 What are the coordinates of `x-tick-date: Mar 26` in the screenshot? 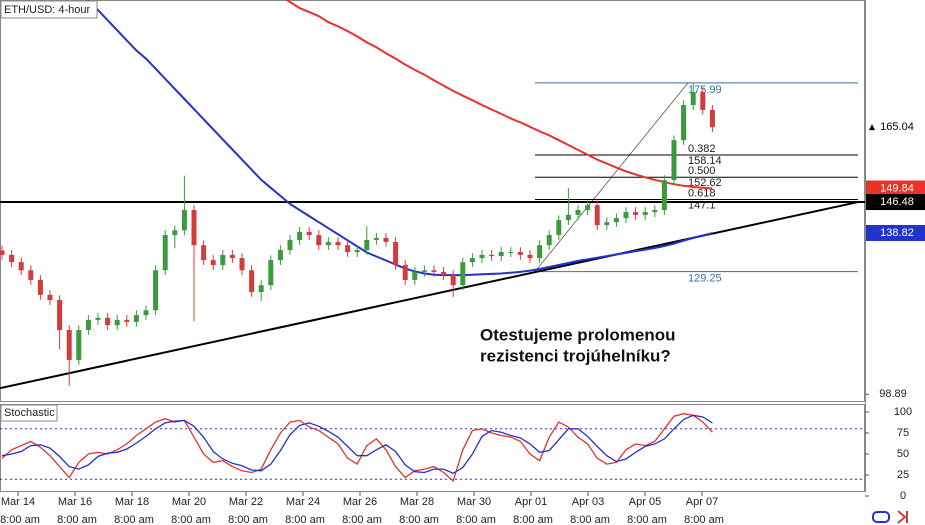 It's located at (360, 502).